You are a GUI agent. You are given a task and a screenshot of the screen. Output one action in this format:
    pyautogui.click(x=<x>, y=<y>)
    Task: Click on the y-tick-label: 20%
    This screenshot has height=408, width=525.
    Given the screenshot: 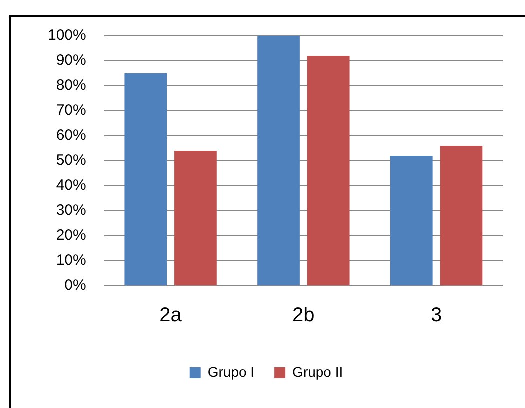 What is the action you would take?
    pyautogui.click(x=71, y=235)
    